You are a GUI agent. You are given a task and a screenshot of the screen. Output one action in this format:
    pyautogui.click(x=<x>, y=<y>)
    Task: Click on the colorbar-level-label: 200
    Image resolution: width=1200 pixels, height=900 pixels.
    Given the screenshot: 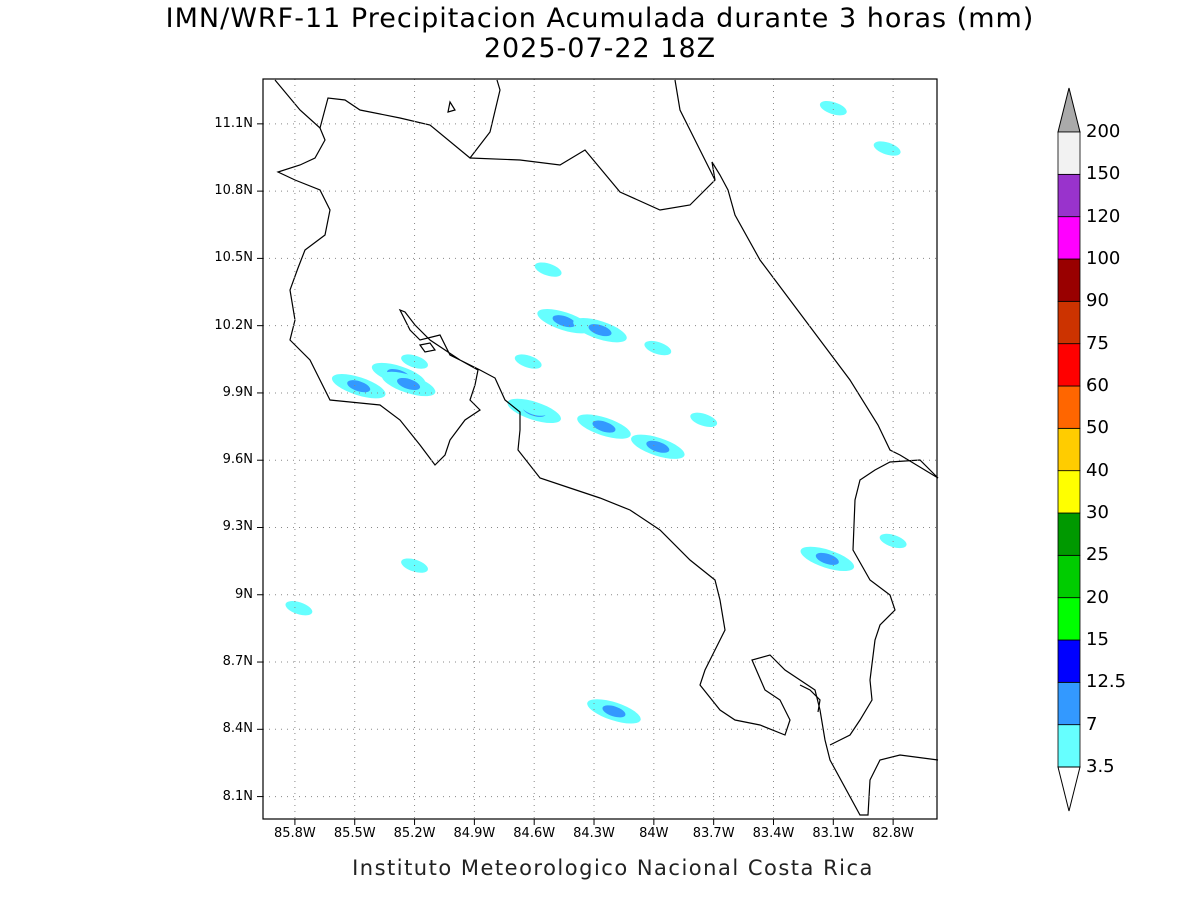 What is the action you would take?
    pyautogui.click(x=1103, y=131)
    